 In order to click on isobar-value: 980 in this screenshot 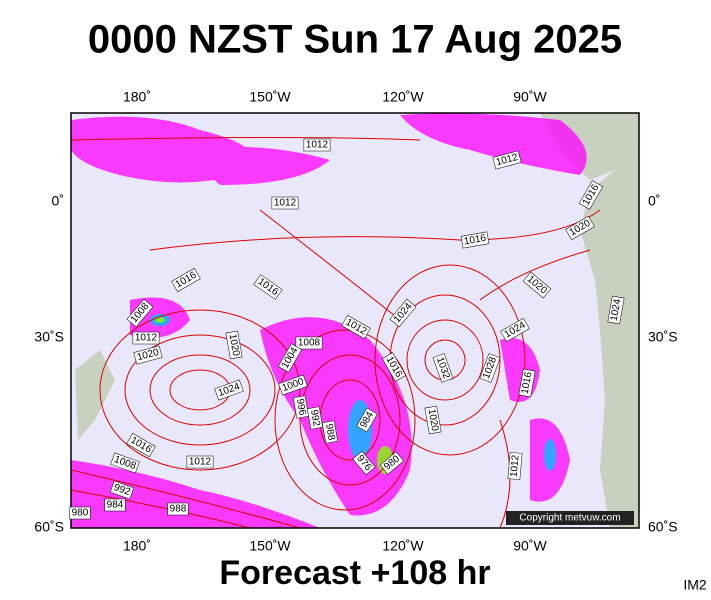, I will do `click(80, 513)`.